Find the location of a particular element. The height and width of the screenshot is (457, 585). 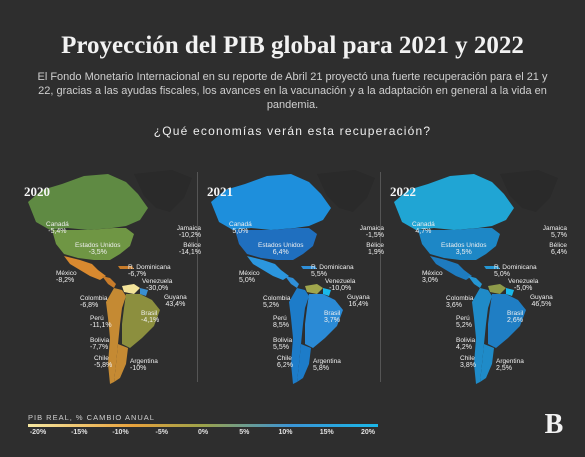

legend-title: PIB REAL, % CAMBIO ANUAL is located at coordinates (91, 417).